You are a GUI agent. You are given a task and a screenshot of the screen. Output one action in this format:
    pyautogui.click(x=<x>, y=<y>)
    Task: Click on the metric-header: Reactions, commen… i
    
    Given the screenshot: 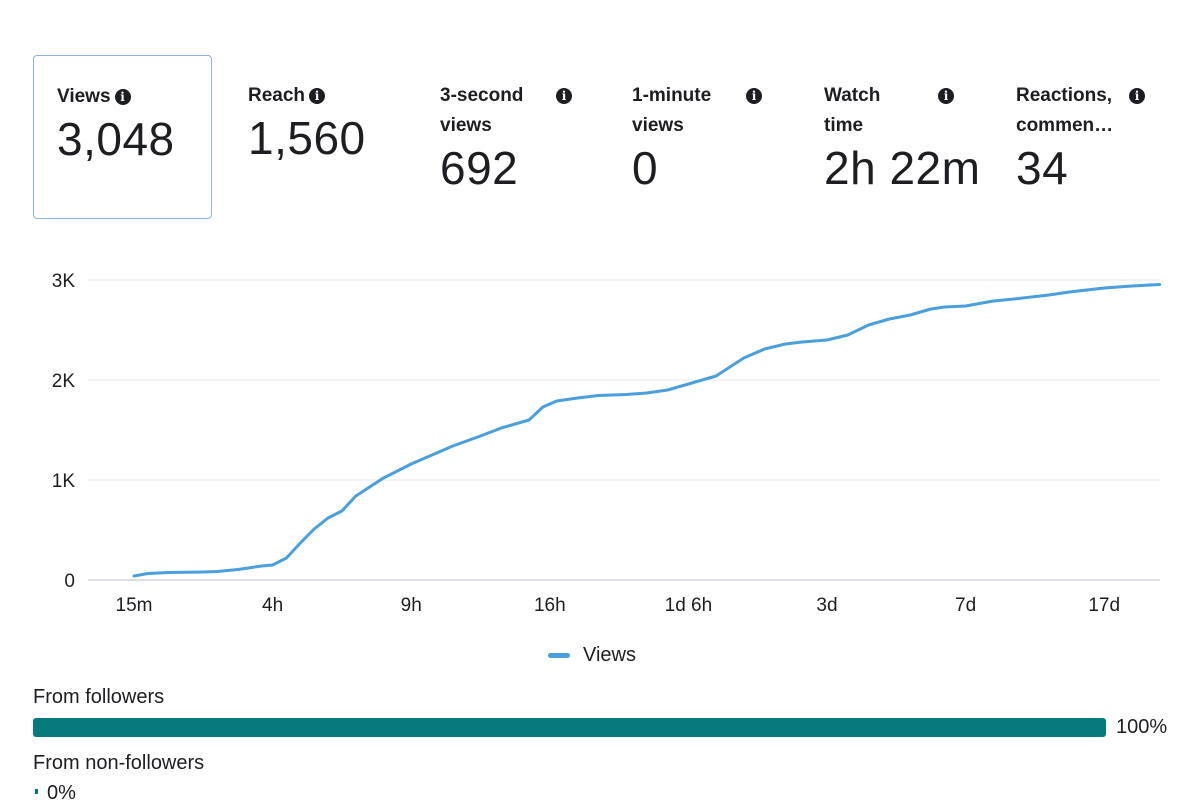 What is the action you would take?
    pyautogui.click(x=1099, y=111)
    